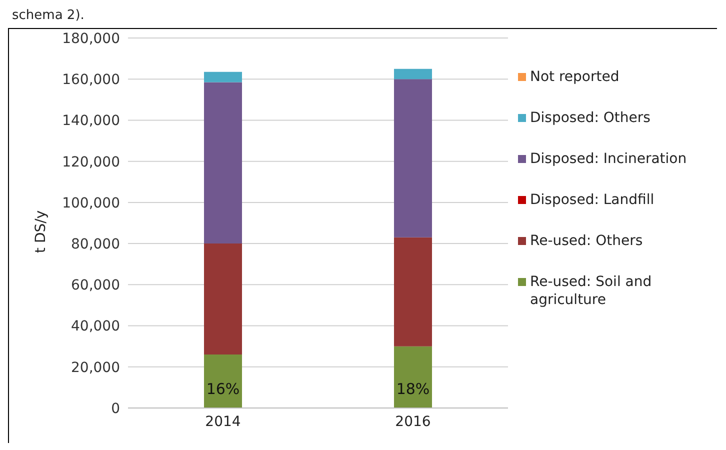  Describe the element at coordinates (95, 286) in the screenshot. I see `y-tick-label: 60,000` at that location.